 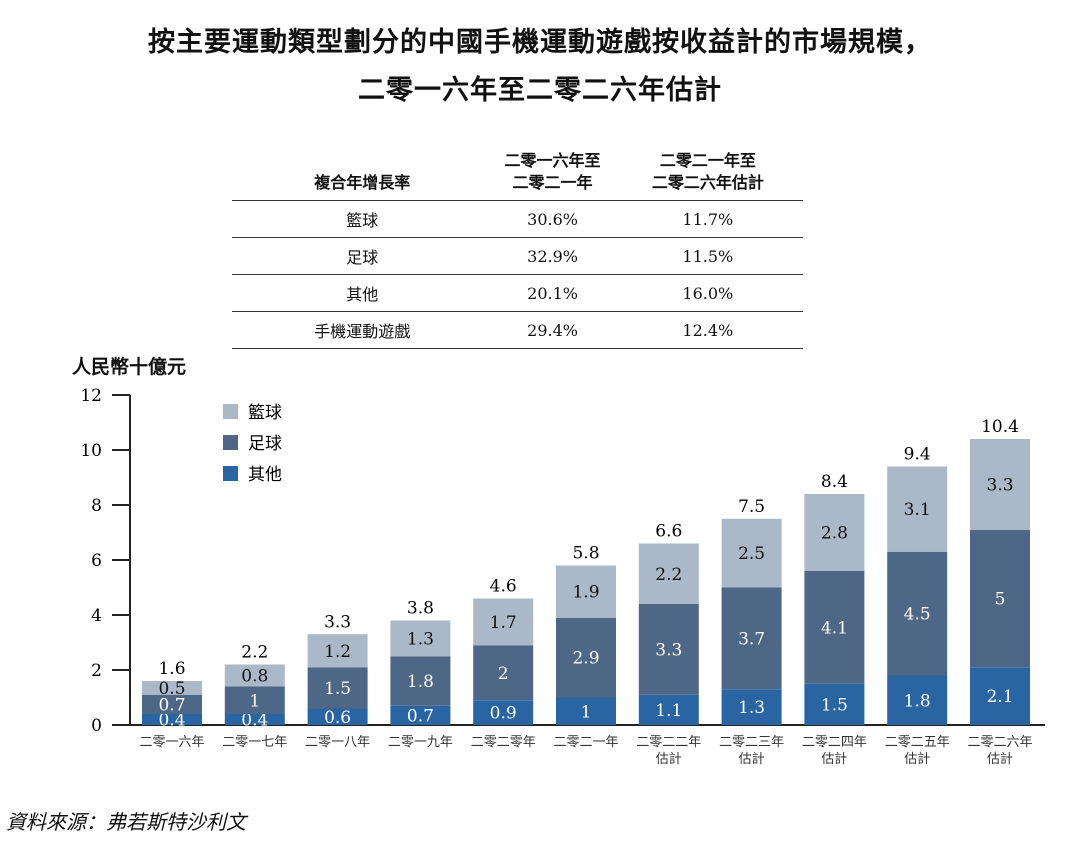 What do you see at coordinates (503, 623) in the screenshot?
I see `bar-value-label: 1.7` at bounding box center [503, 623].